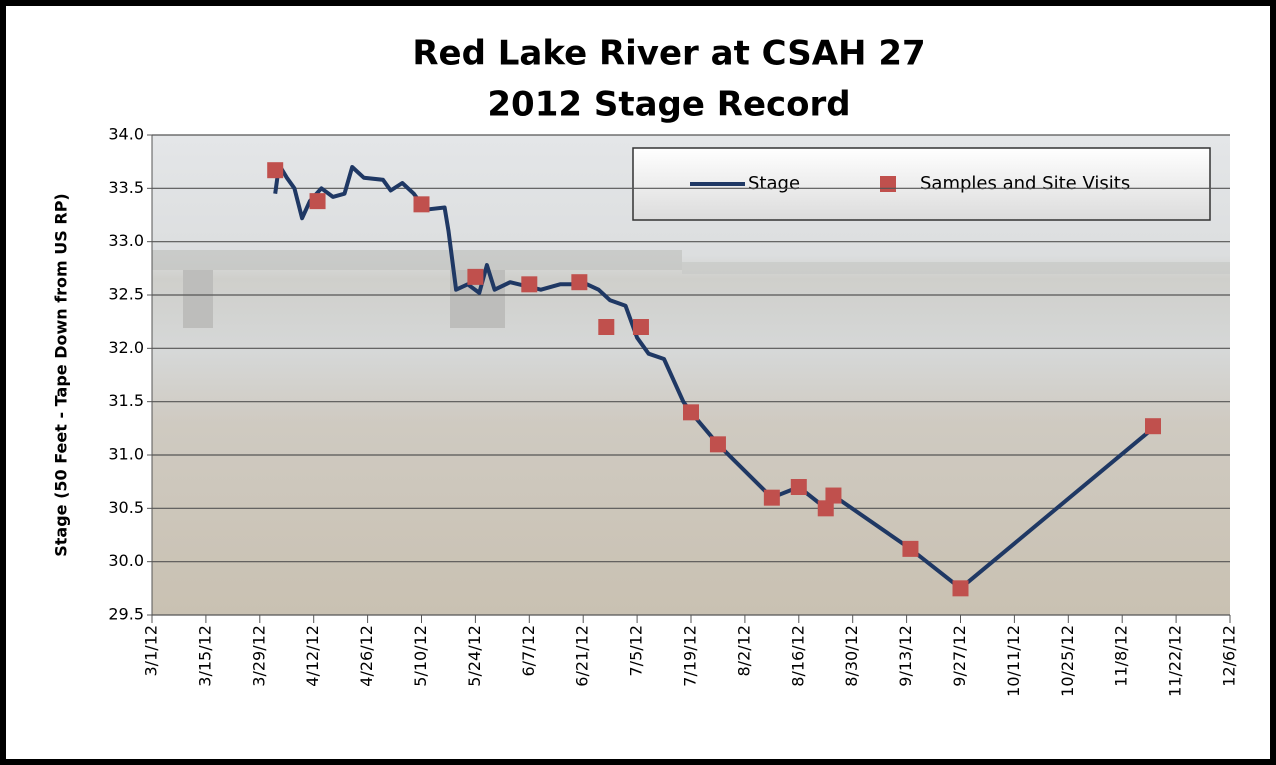 This screenshot has width=1276, height=765. What do you see at coordinates (420, 656) in the screenshot?
I see `x-tick-label: 5/10/12` at bounding box center [420, 656].